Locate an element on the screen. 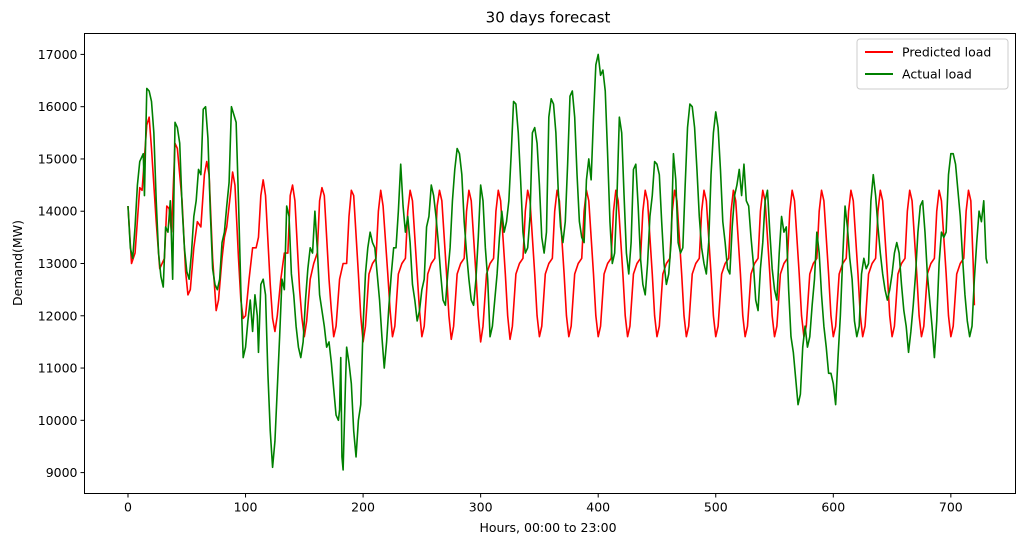  x-tick-label: 300 is located at coordinates (481, 507).